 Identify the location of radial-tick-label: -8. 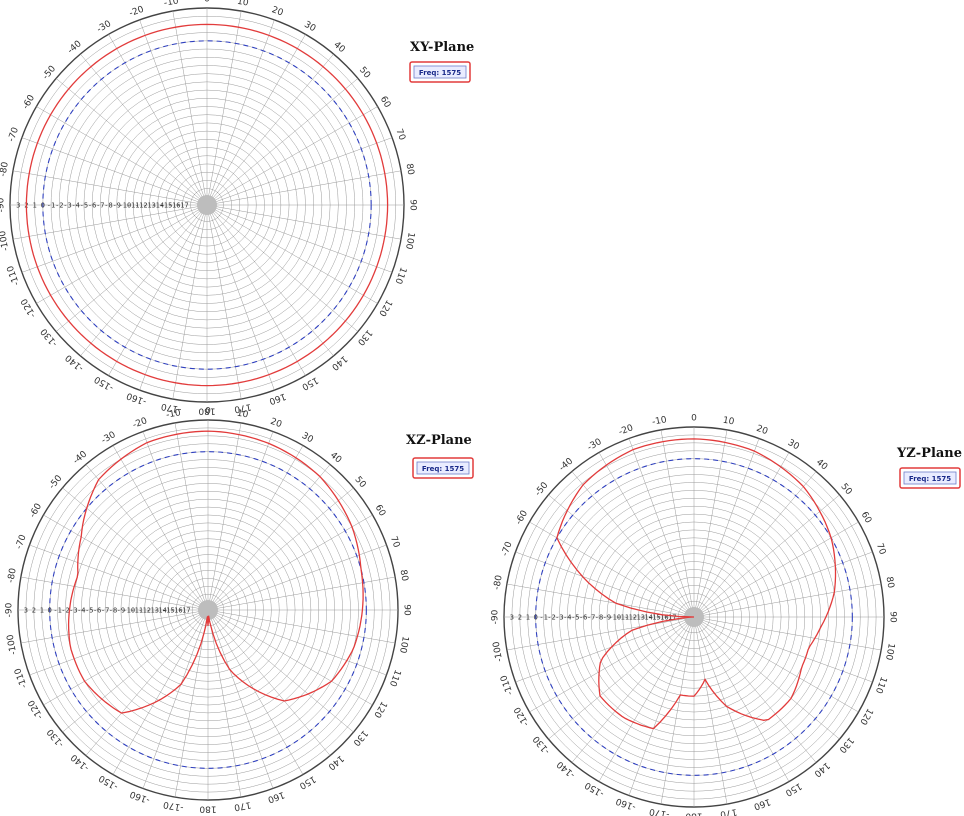
(113, 611).